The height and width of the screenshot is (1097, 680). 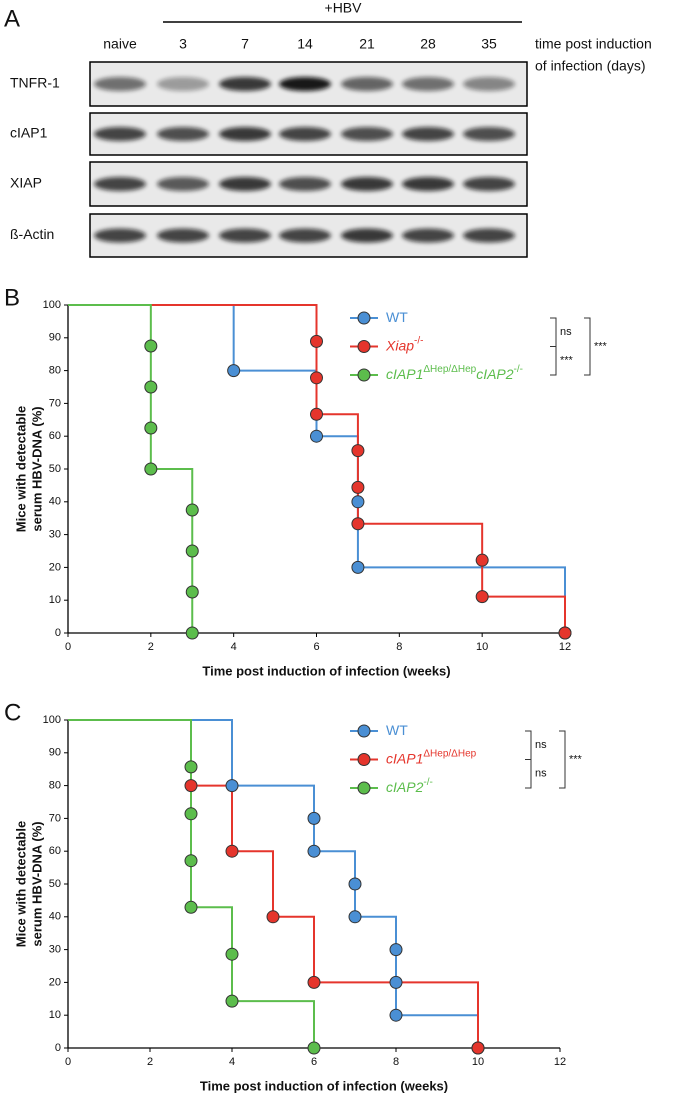 I want to click on row-label: TNFR-1, so click(x=35, y=83).